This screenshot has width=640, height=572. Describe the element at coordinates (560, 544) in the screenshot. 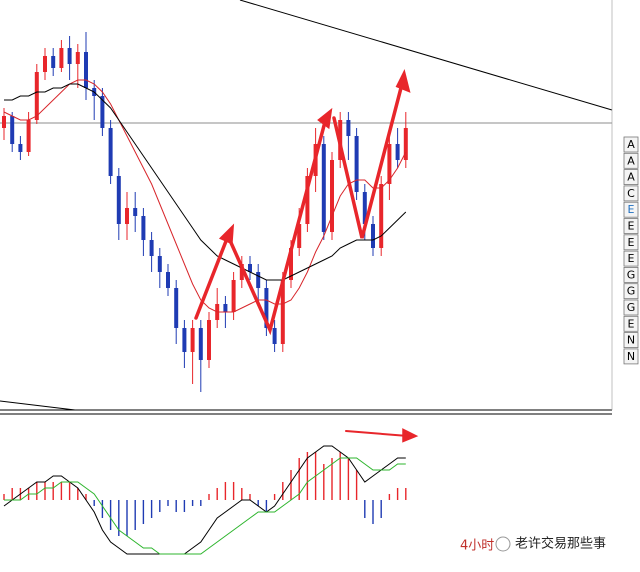

I see `watermark: 老许交易那些事` at that location.